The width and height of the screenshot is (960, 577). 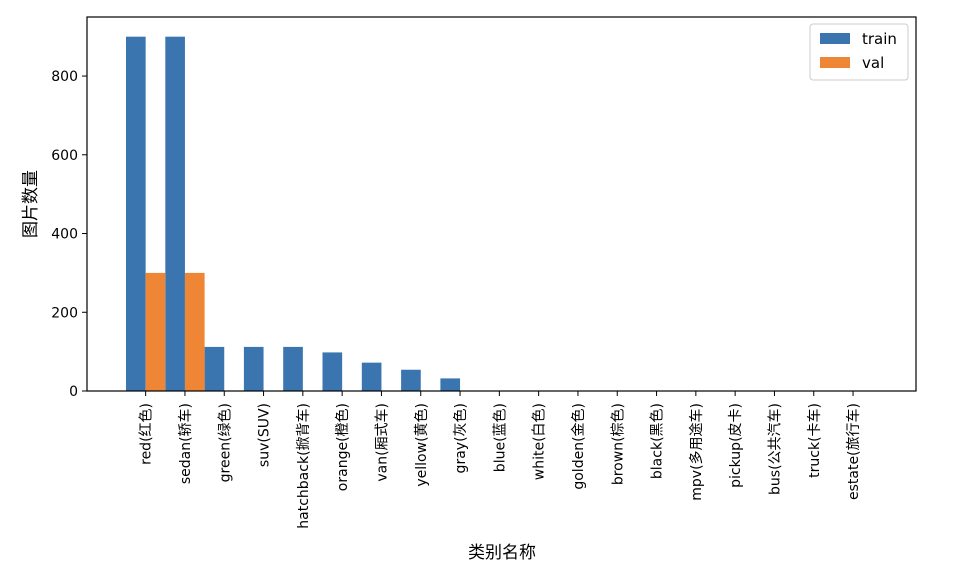 What do you see at coordinates (146, 434) in the screenshot?
I see `x-tick-label: red(红色)` at bounding box center [146, 434].